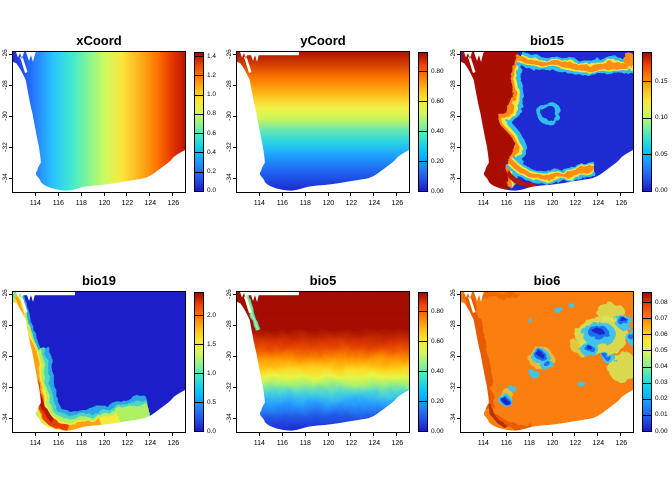  I want to click on panel-title: bio6, so click(547, 280).